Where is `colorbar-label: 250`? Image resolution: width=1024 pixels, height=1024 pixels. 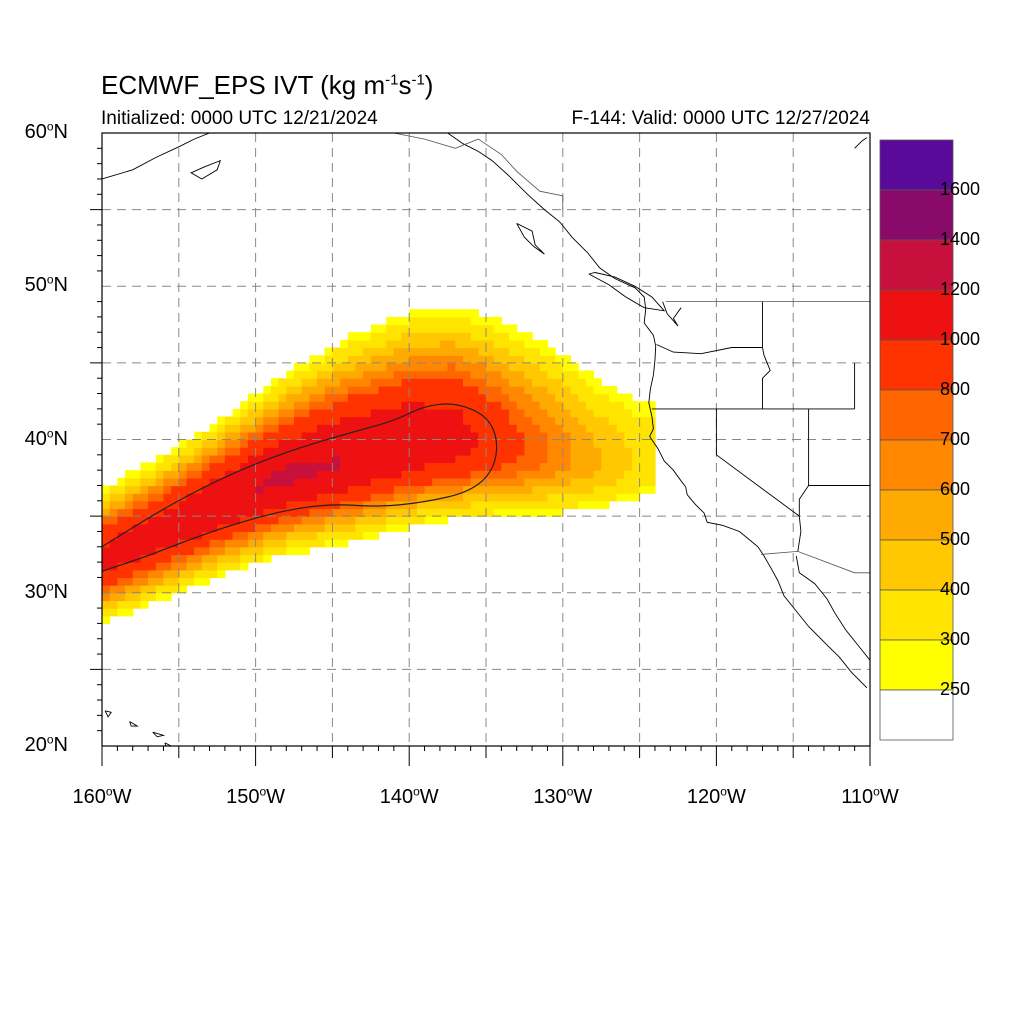
colorbar-label: 250 is located at coordinates (955, 689).